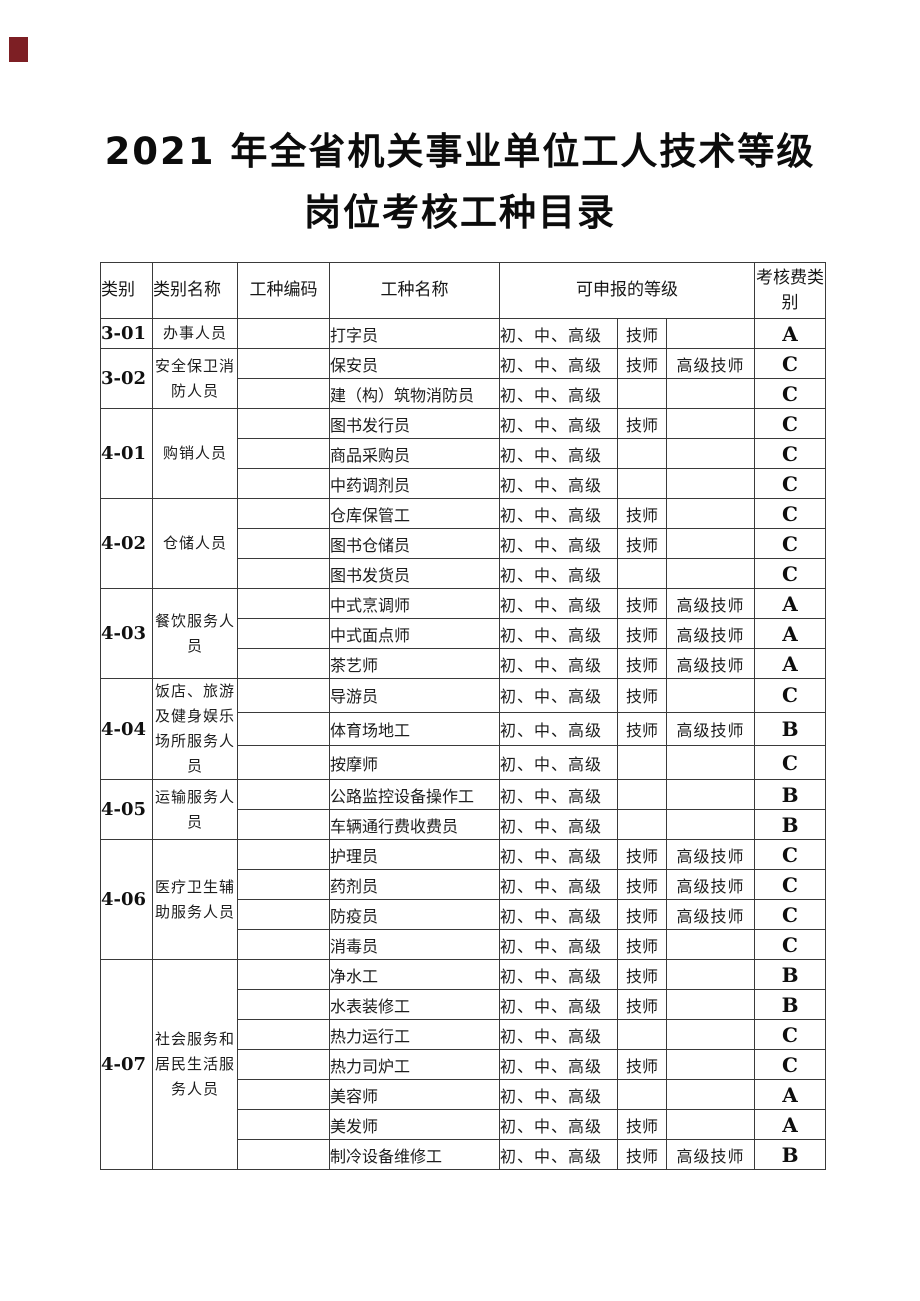 Image resolution: width=920 pixels, height=1301 pixels. I want to click on table-row: 茶艺师 初、中、高级 技师 高级技师 A, so click(464, 663).